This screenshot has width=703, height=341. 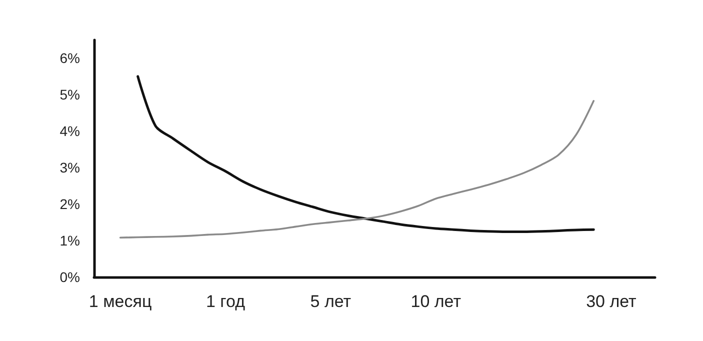 I want to click on y-tick-label: 0%, so click(x=70, y=277).